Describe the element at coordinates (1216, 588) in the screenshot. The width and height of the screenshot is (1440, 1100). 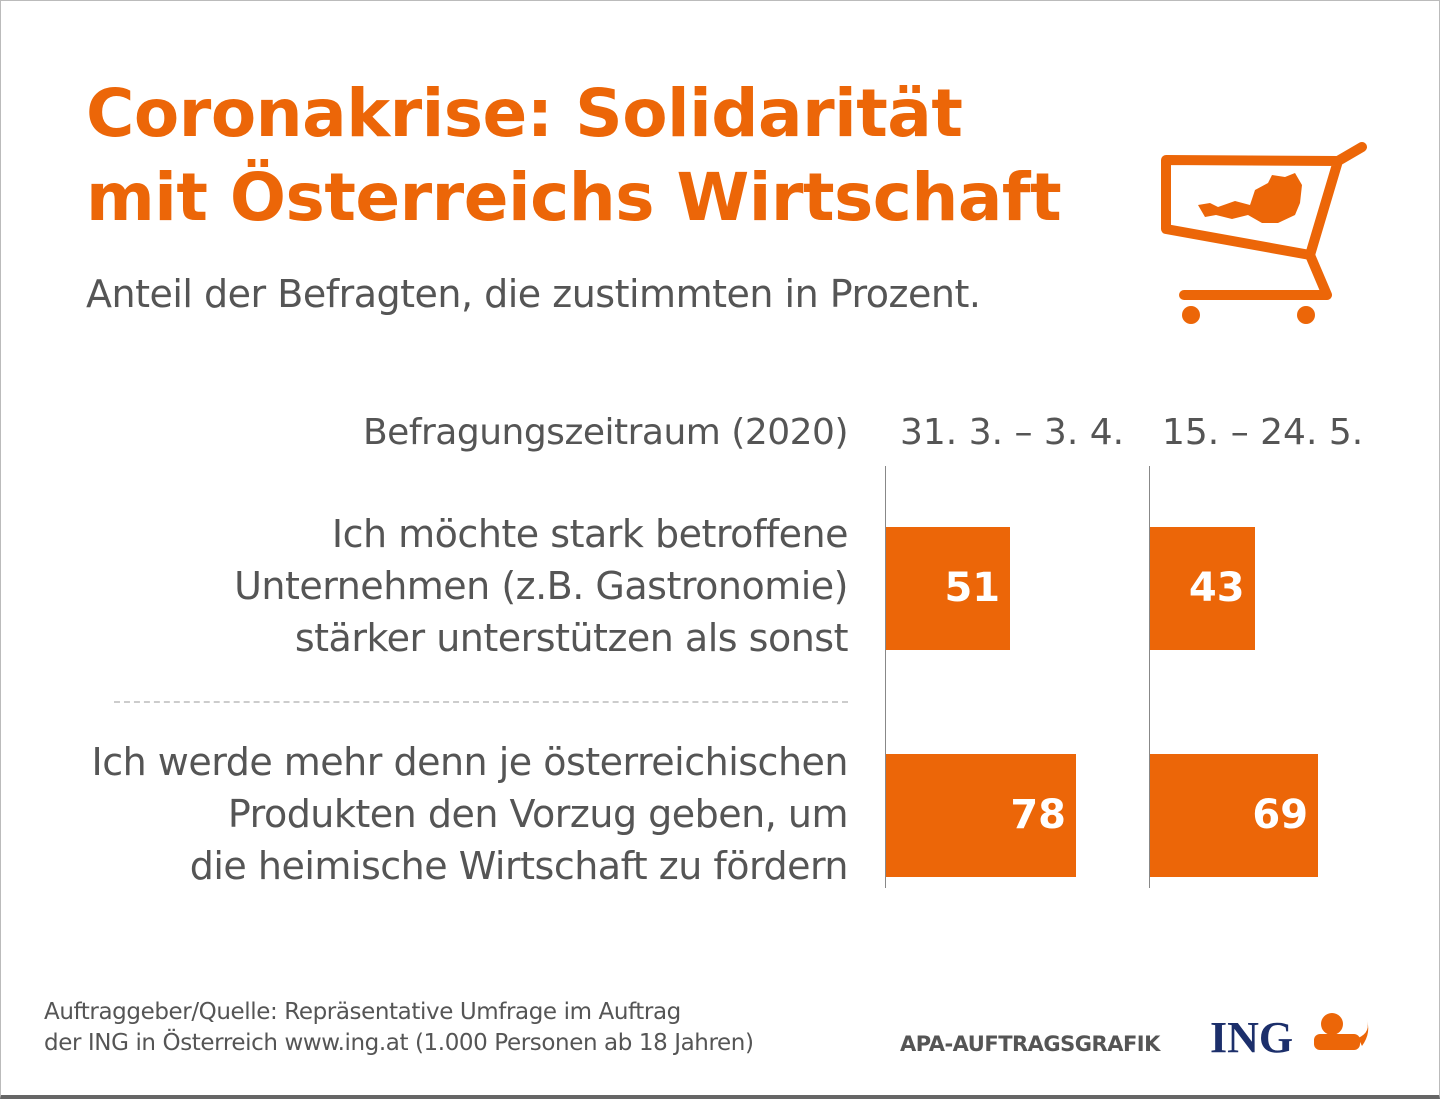
I see `bar-value-label: 43` at that location.